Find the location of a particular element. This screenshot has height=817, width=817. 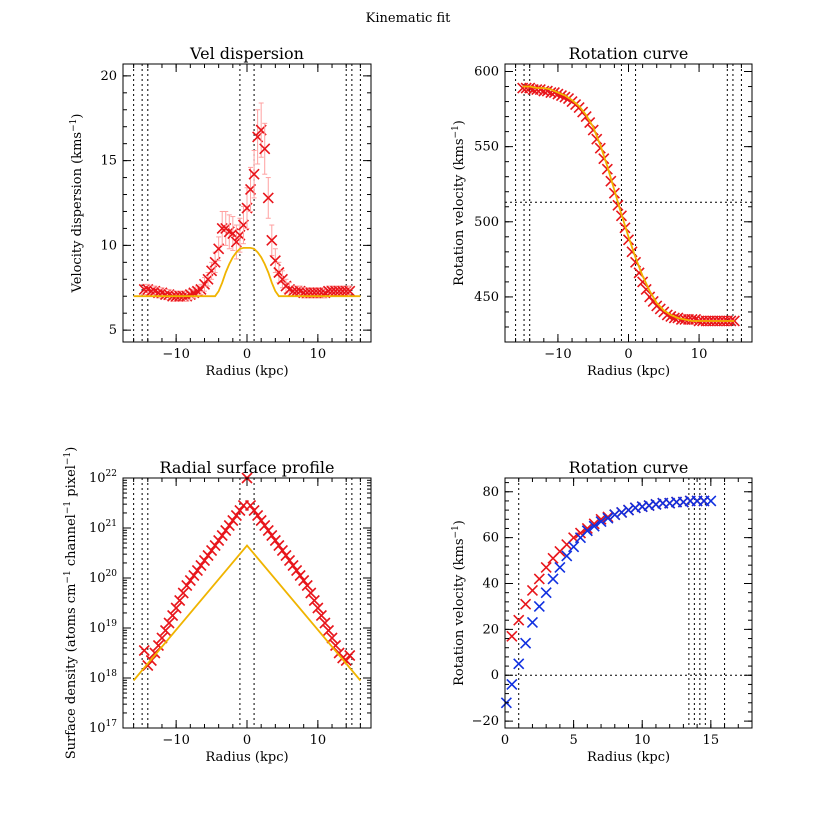

y-tick-label: 1021 is located at coordinates (103, 527).